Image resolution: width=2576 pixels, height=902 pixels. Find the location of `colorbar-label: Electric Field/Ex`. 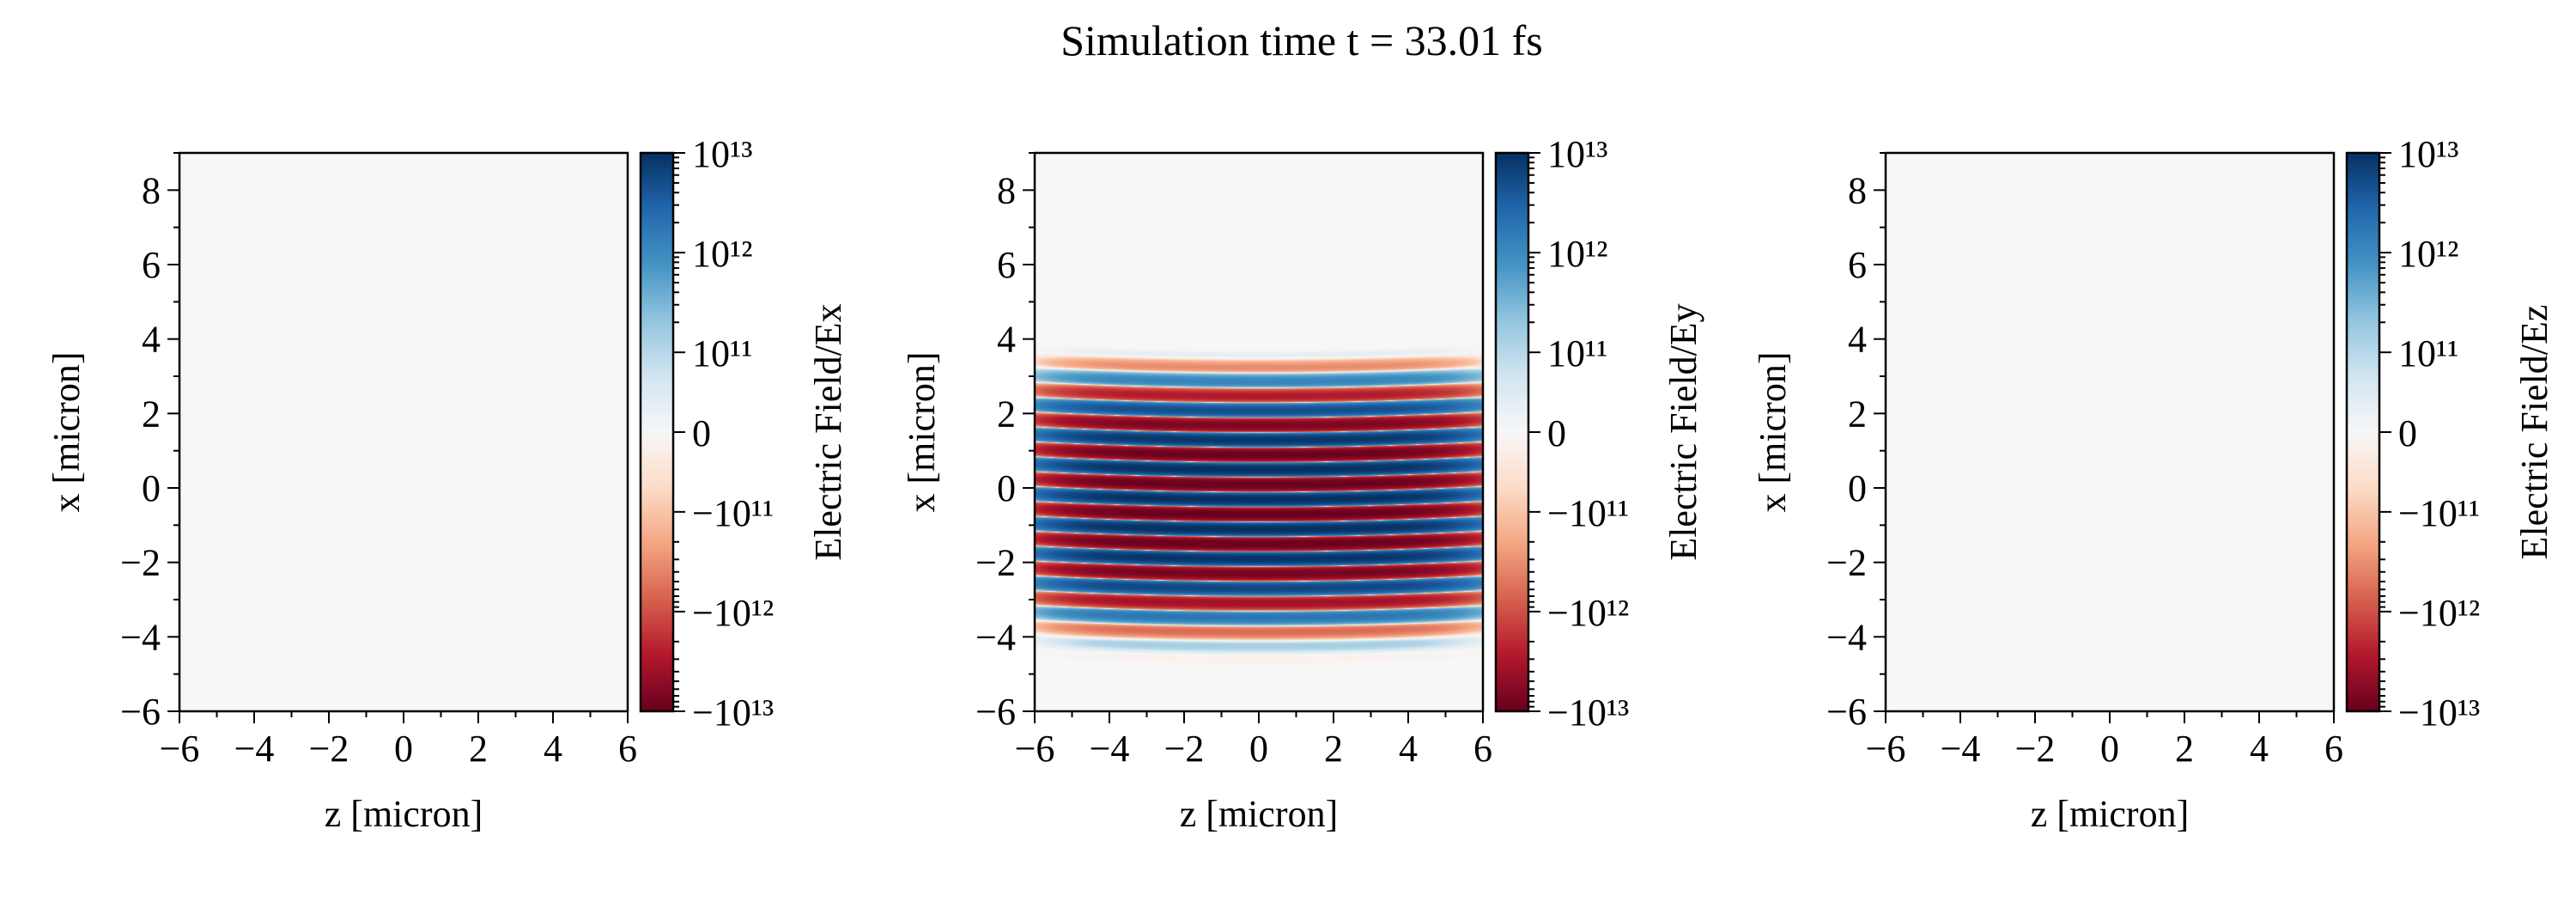

colorbar-label: Electric Field/Ex is located at coordinates (828, 431).